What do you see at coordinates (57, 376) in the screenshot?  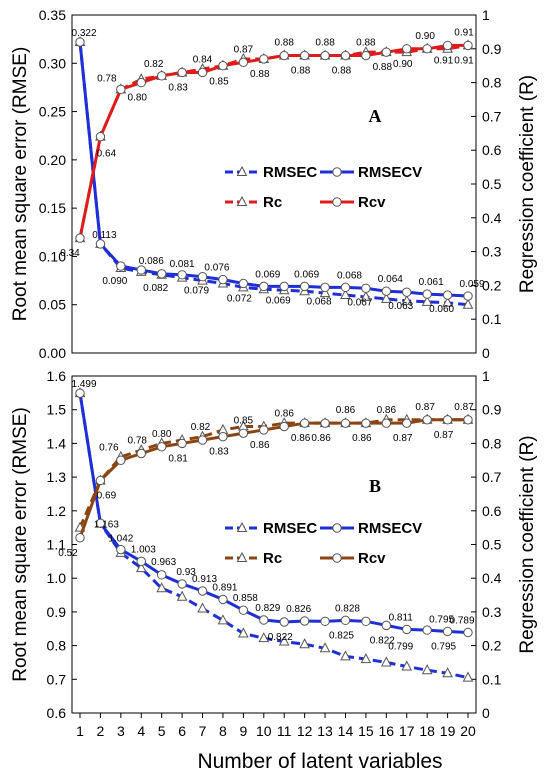 I see `y-tick-label: 1.6` at bounding box center [57, 376].